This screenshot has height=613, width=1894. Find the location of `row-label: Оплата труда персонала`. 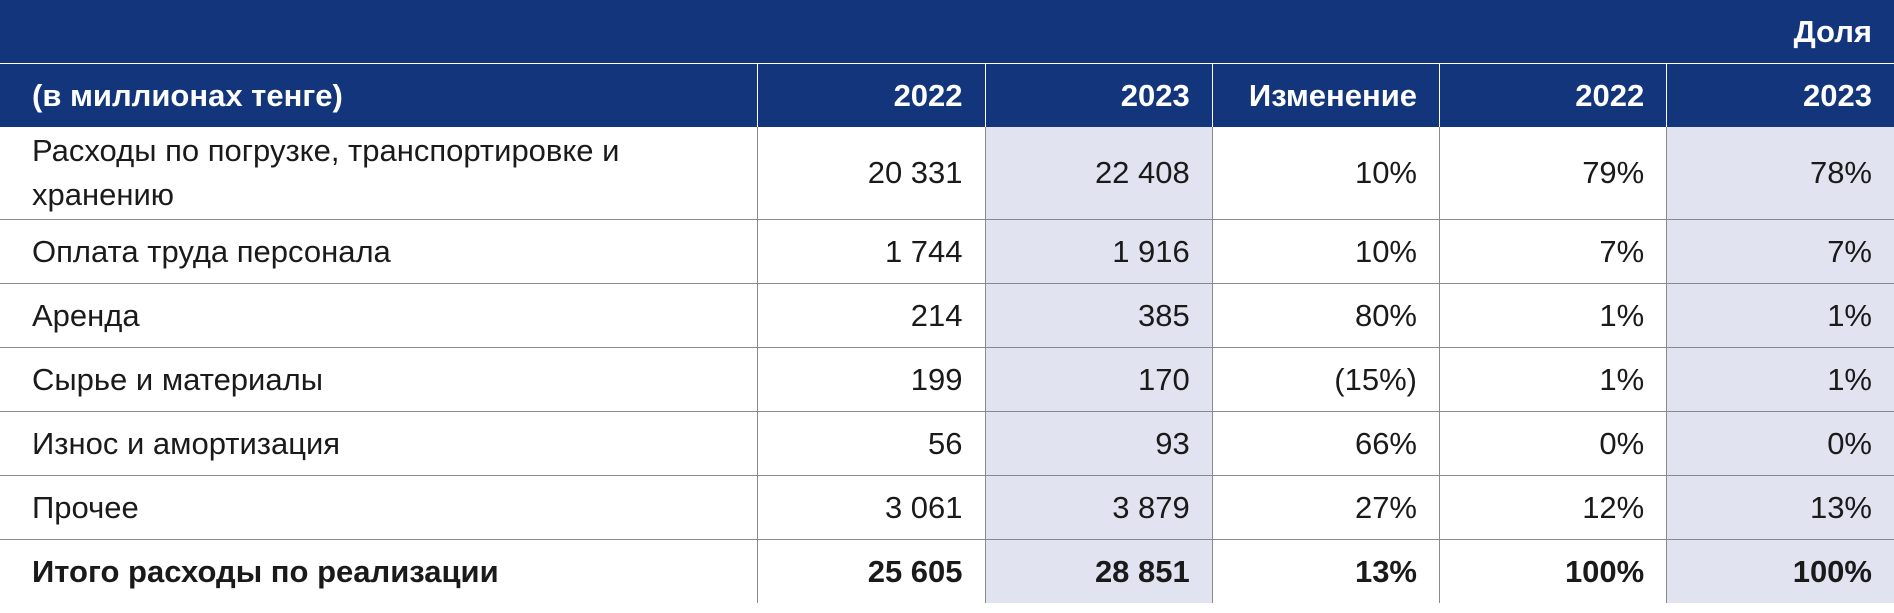

row-label: Оплата труда персонала is located at coordinates (379, 251).